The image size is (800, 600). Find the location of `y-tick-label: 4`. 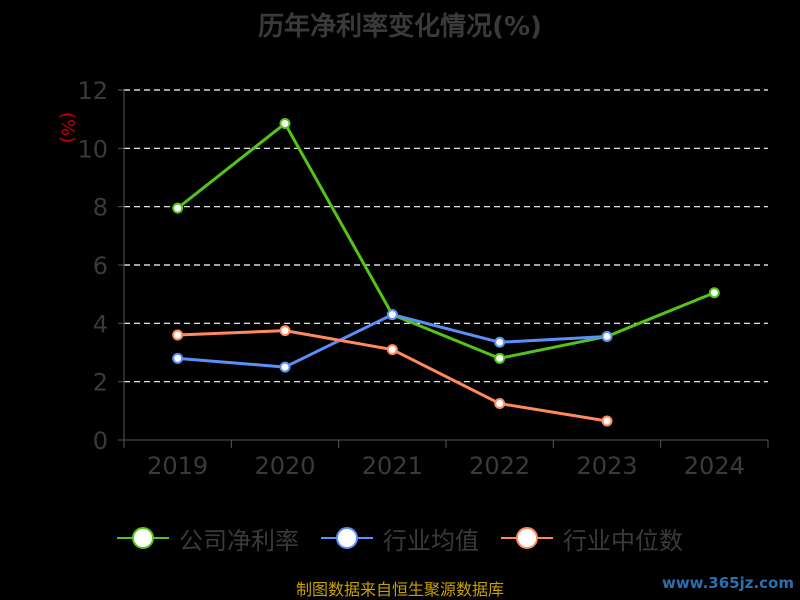

y-tick-label: 4 is located at coordinates (100, 324).